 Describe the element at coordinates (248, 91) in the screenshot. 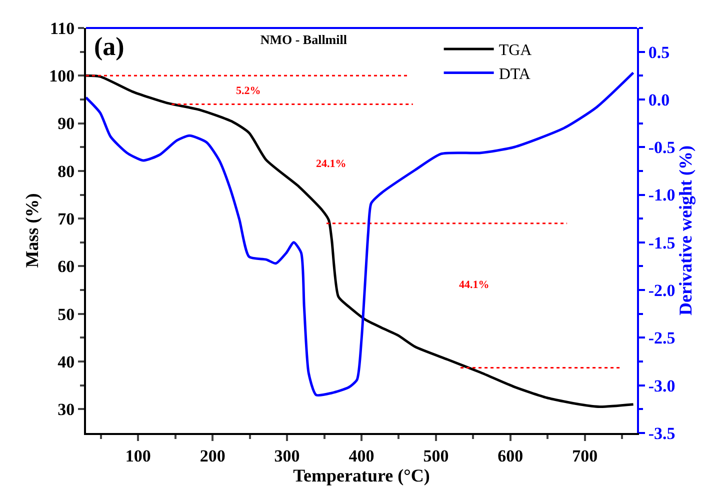

I see `annotation: 5.2%` at that location.